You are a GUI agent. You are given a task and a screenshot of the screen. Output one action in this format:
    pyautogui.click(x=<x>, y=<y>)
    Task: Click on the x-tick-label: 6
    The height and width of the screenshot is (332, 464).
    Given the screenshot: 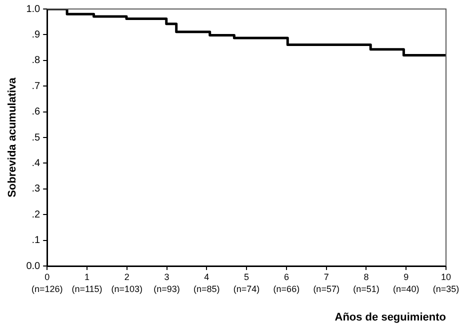 What is the action you would take?
    pyautogui.click(x=286, y=277)
    